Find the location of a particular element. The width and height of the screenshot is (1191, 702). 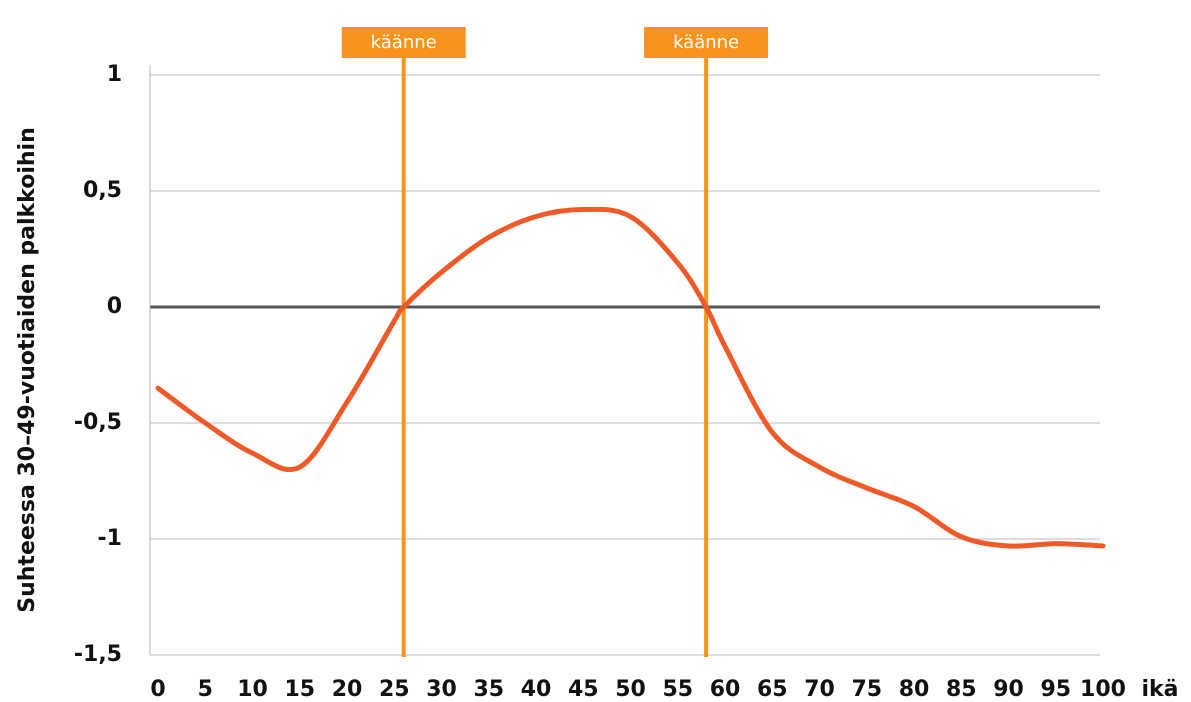

x-tick-label: 55 is located at coordinates (677, 689).